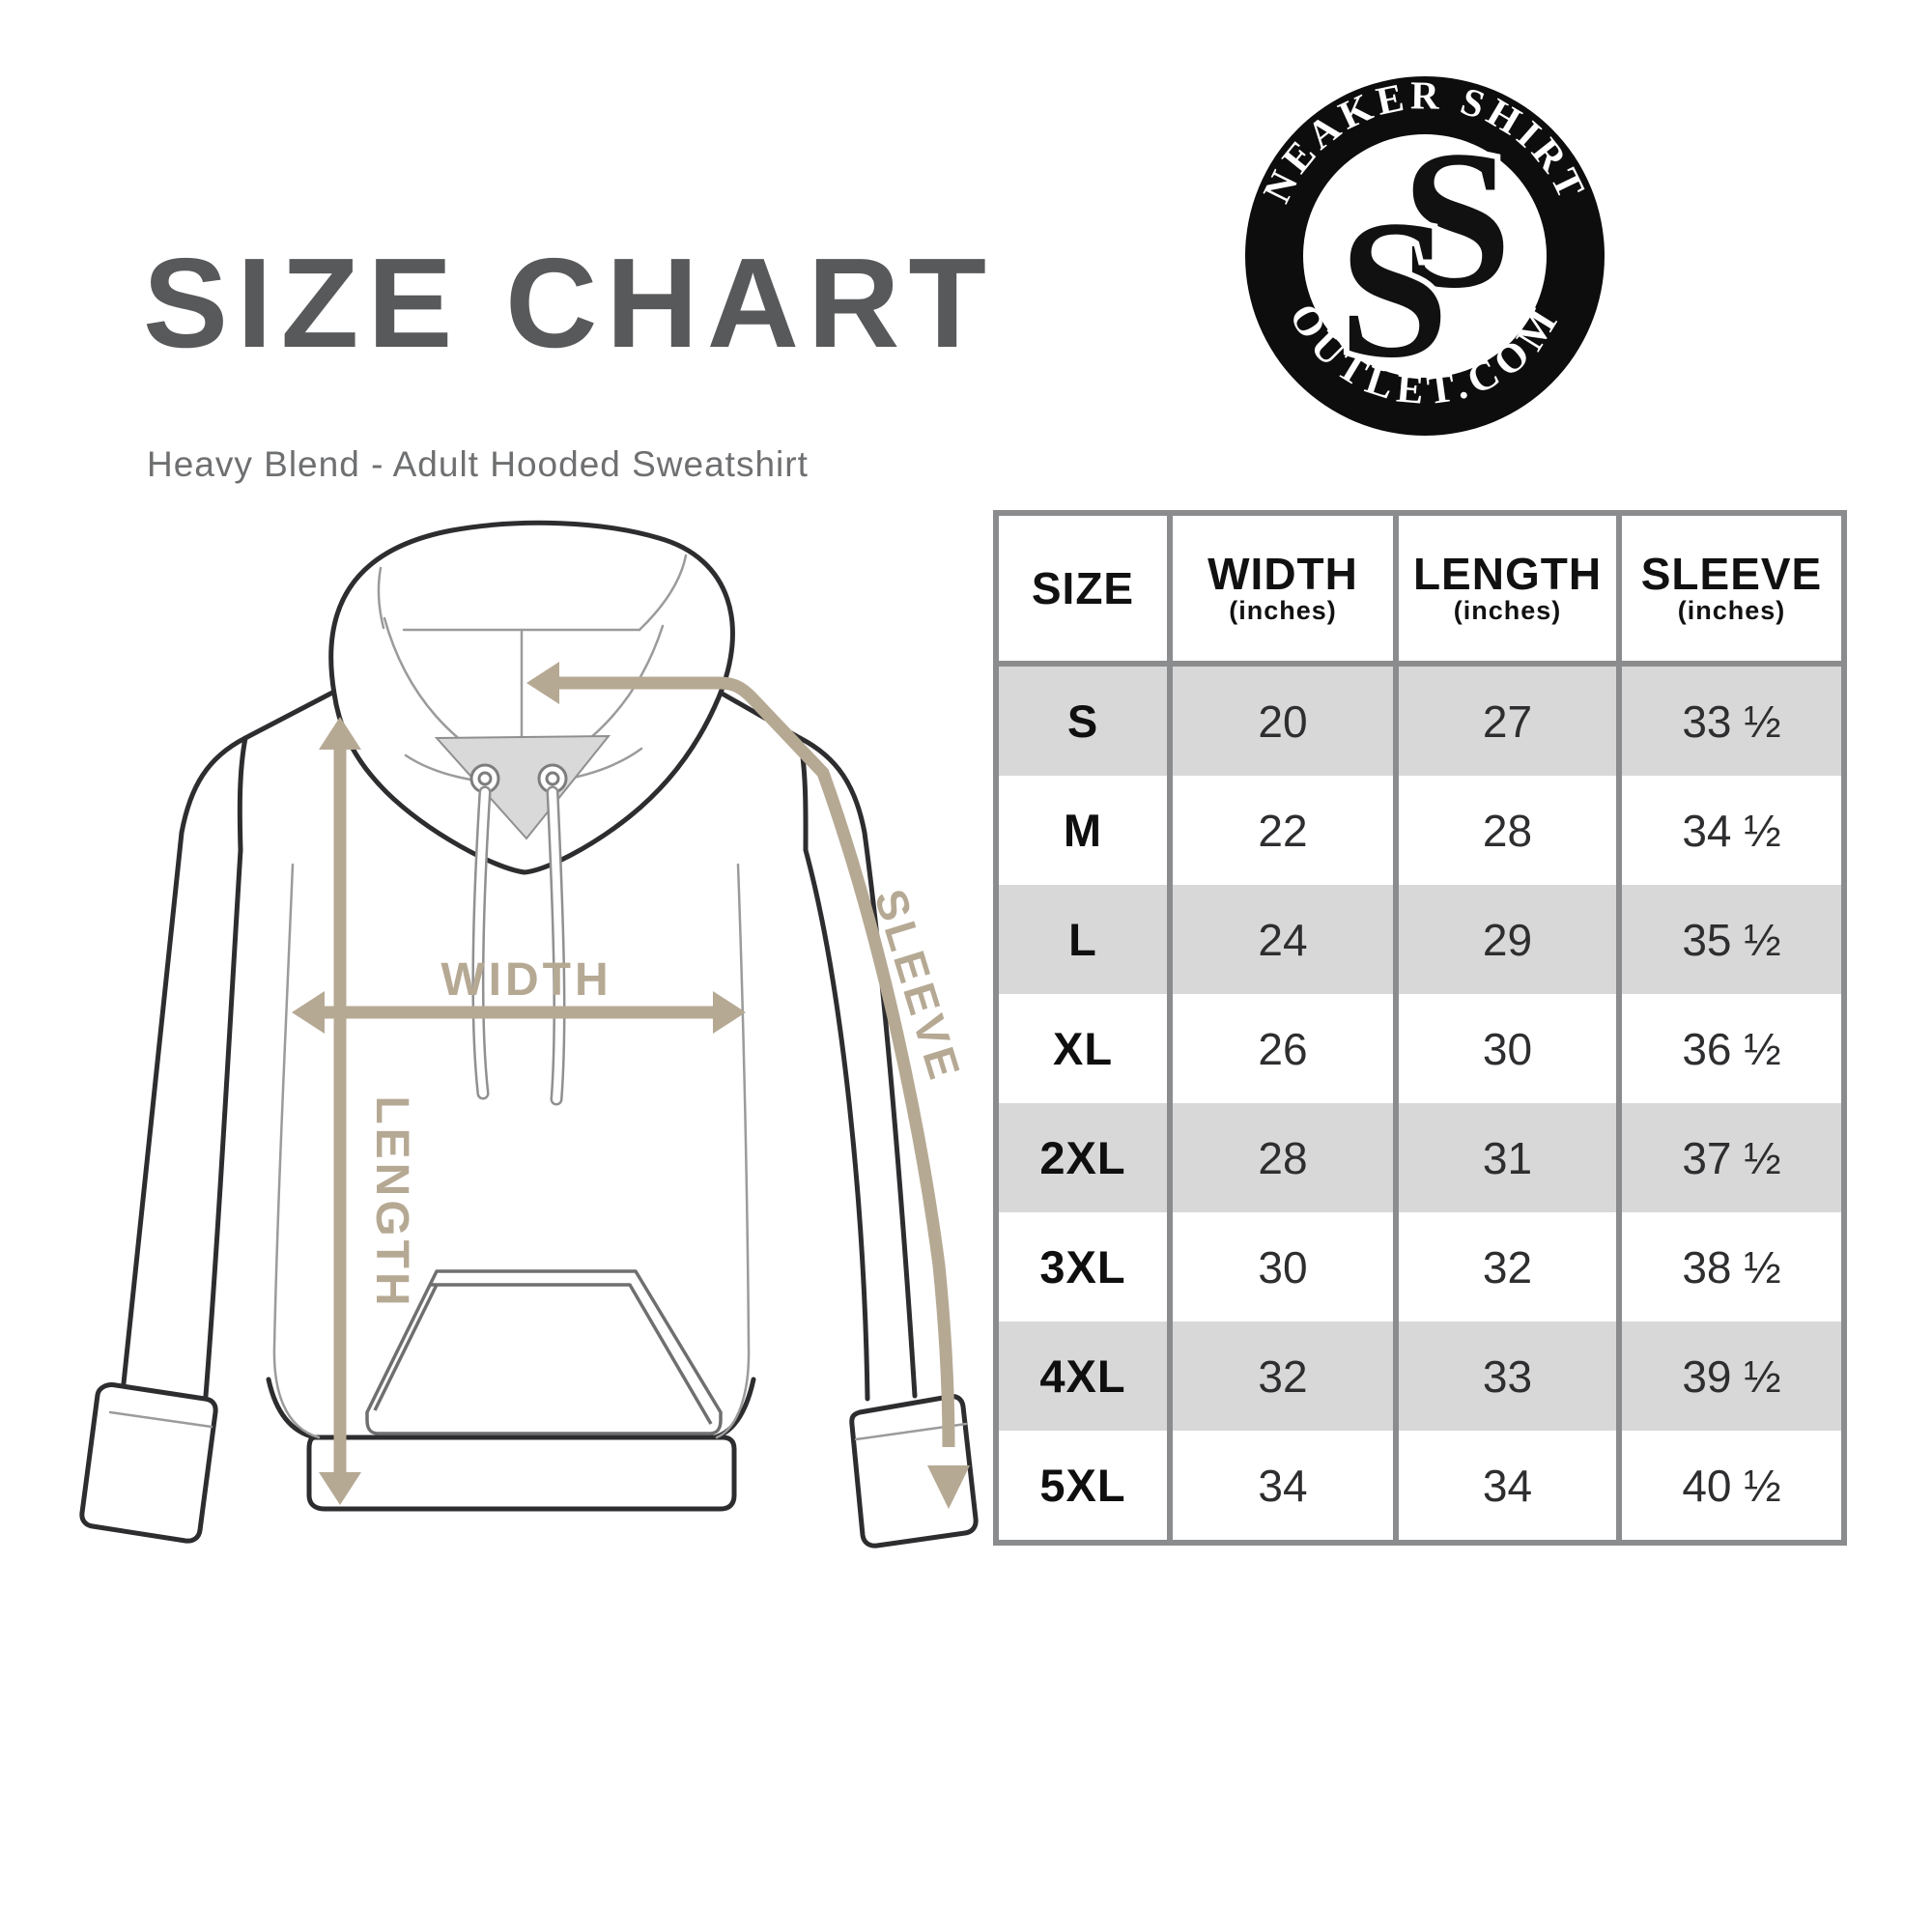  Describe the element at coordinates (1506, 830) in the screenshot. I see `length-value-cell: 28` at that location.